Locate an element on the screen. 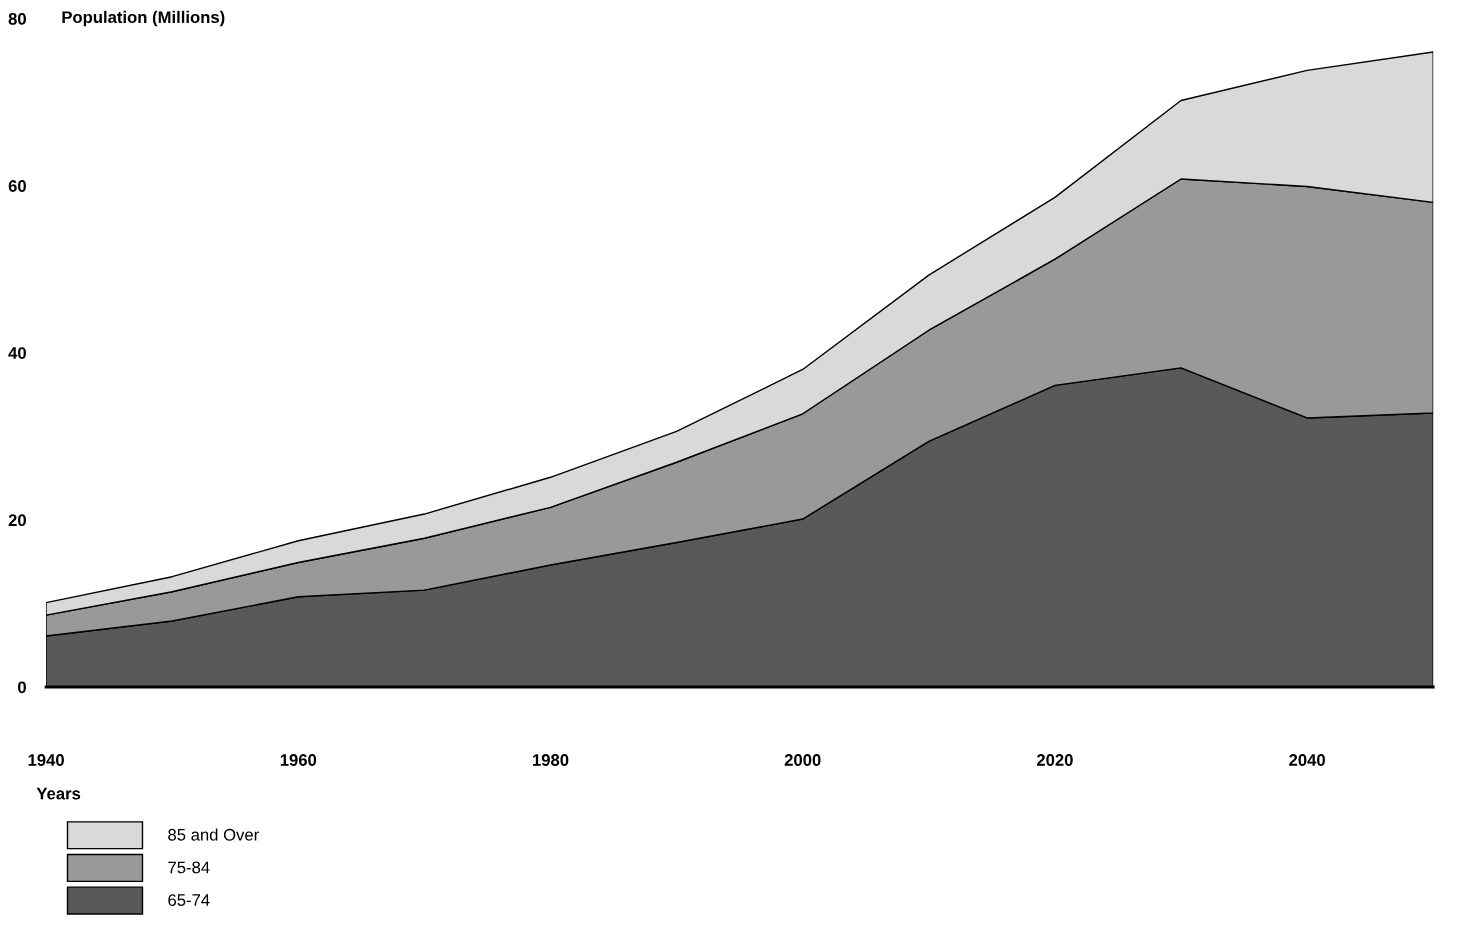 This screenshot has height=929, width=1458. y-tick-label: 20 is located at coordinates (17, 520).